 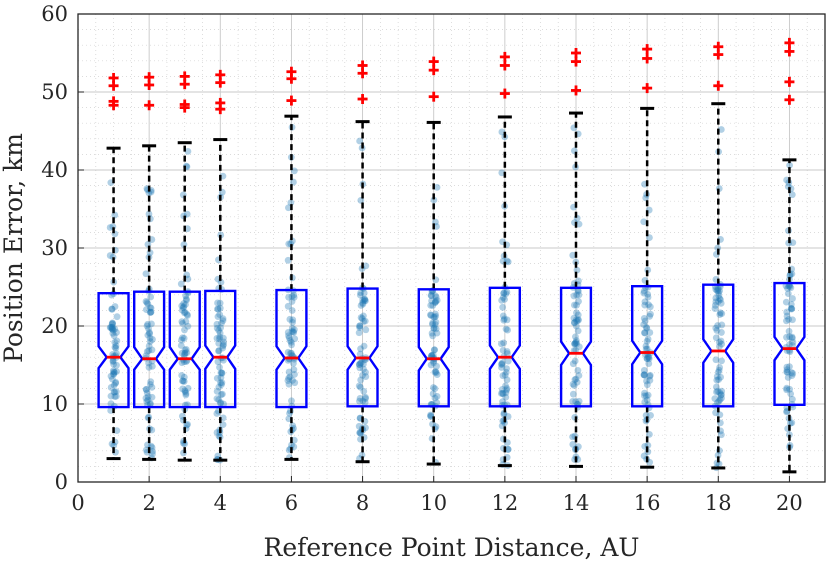 What do you see at coordinates (54, 326) in the screenshot?
I see `y-tick-label: 20` at bounding box center [54, 326].